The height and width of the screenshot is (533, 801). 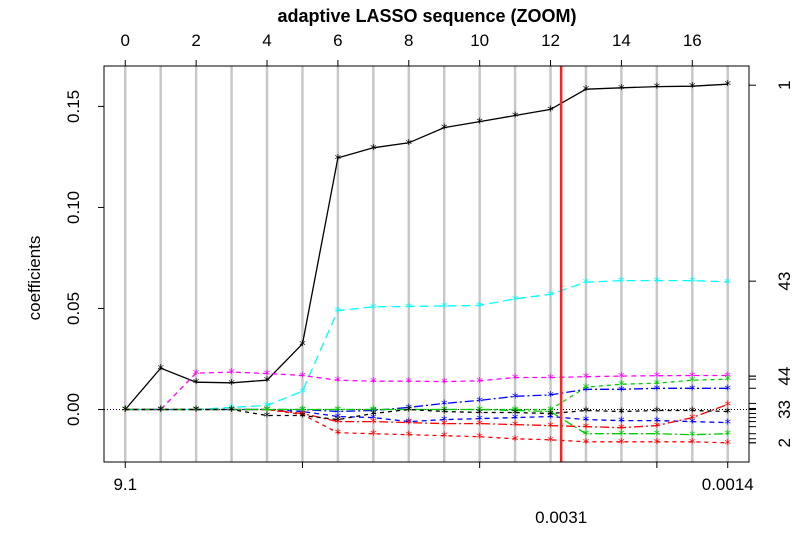 I want to click on series-10: * * * * * * * * * * * * * * * * * *, so click(x=426, y=416).